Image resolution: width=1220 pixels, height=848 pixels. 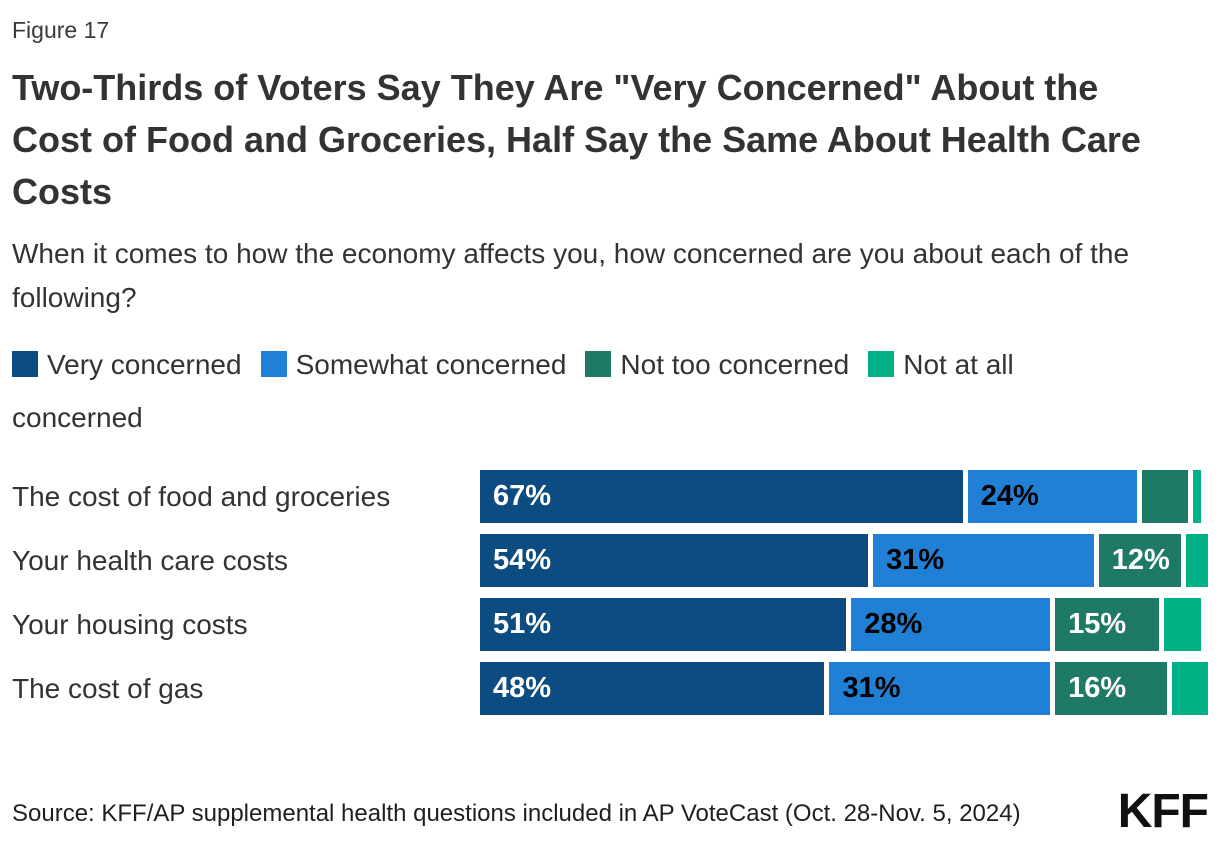 I want to click on category-label: The cost of food and groceries, so click(x=201, y=496).